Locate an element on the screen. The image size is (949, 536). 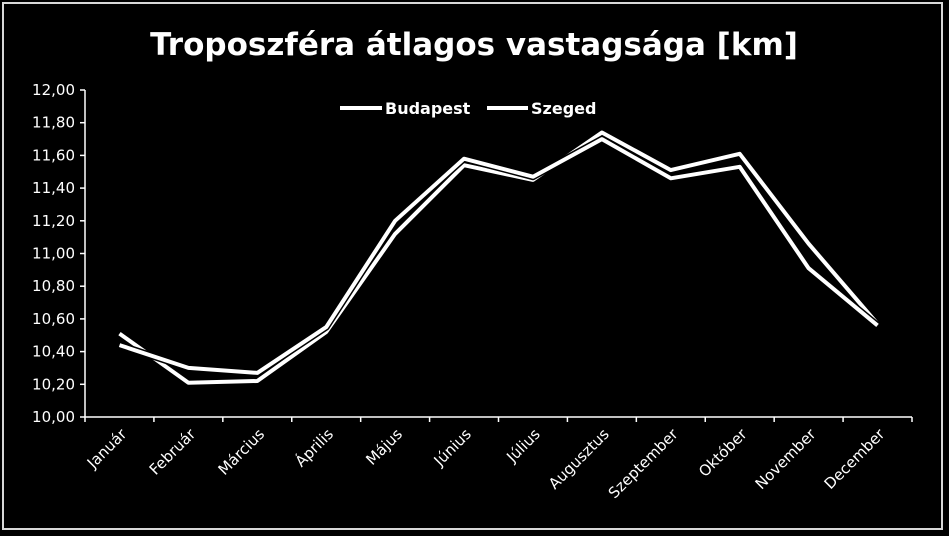
x-tick-label: Január is located at coordinates (107, 449).